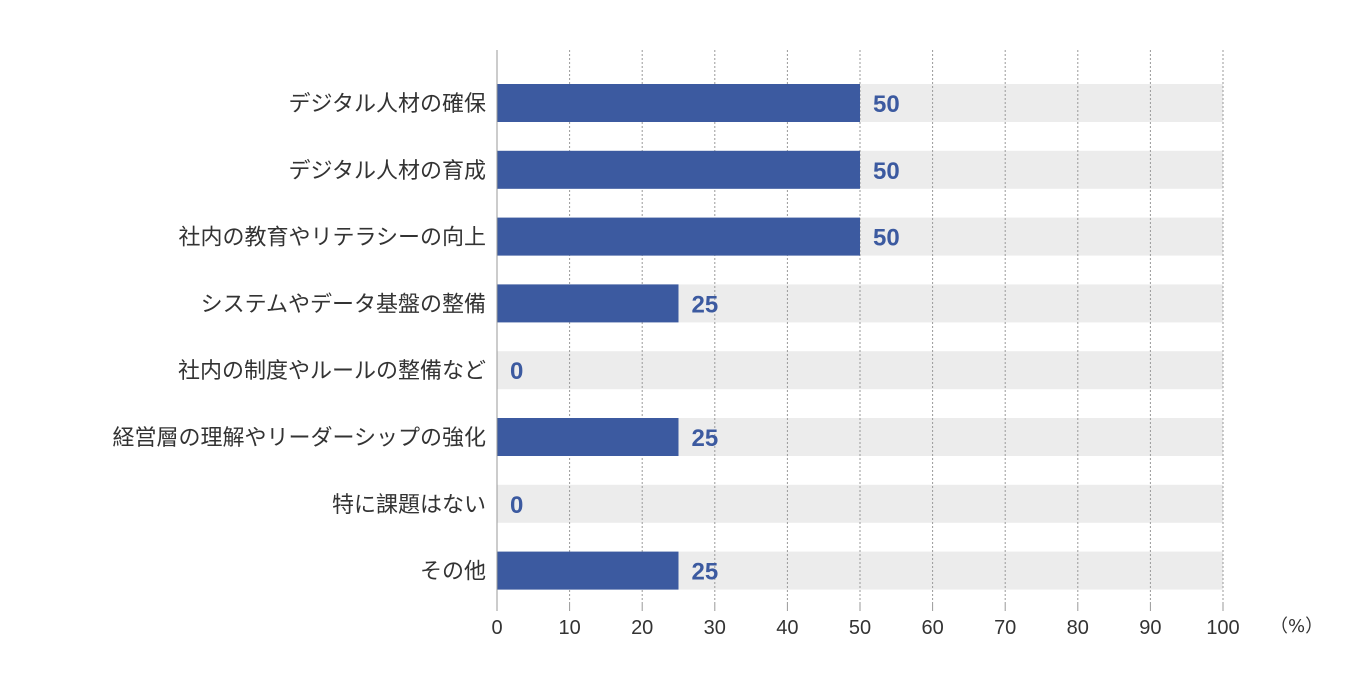 This screenshot has width=1346, height=685. What do you see at coordinates (1005, 628) in the screenshot?
I see `x-tick-label: 70` at bounding box center [1005, 628].